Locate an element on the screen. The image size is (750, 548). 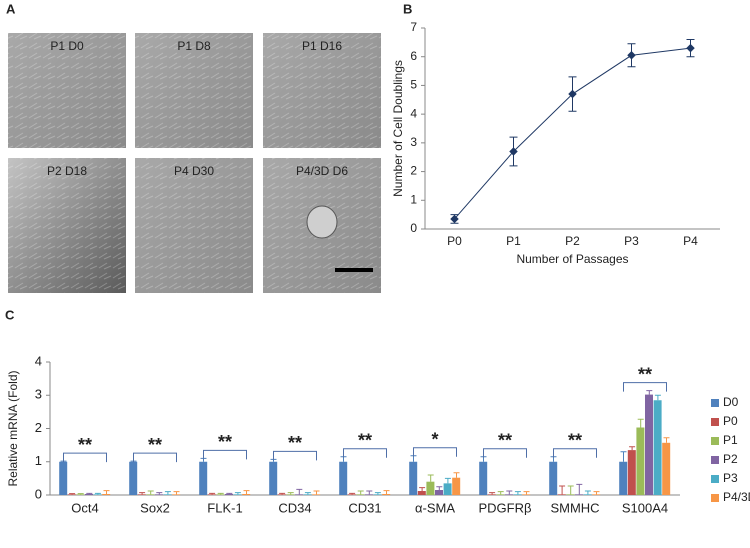
legend-label: P1 is located at coordinates (730, 440).